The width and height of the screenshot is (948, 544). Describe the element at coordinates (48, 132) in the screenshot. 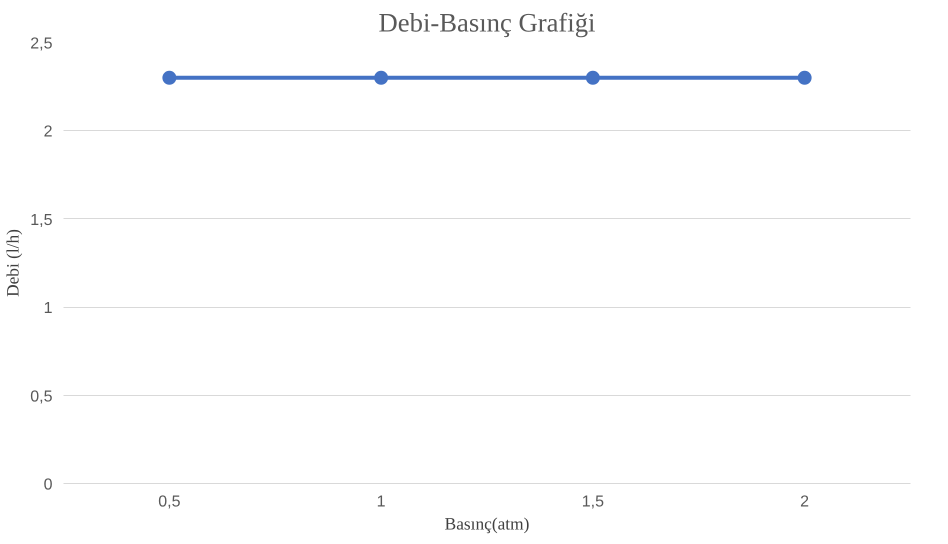

I see `y-tick-label: 2` at that location.